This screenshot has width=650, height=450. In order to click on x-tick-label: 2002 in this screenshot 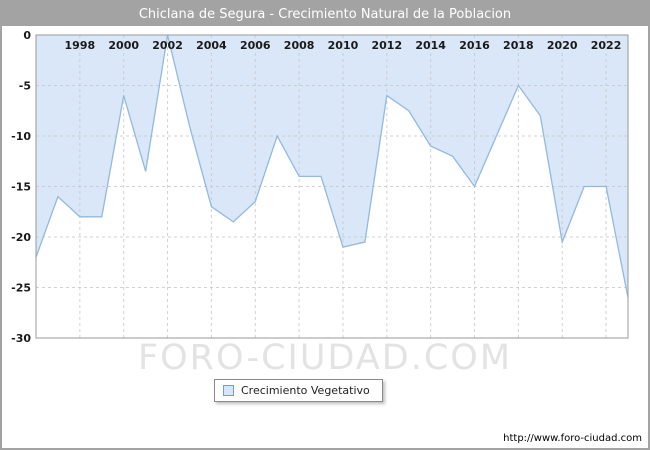, I will do `click(167, 45)`.